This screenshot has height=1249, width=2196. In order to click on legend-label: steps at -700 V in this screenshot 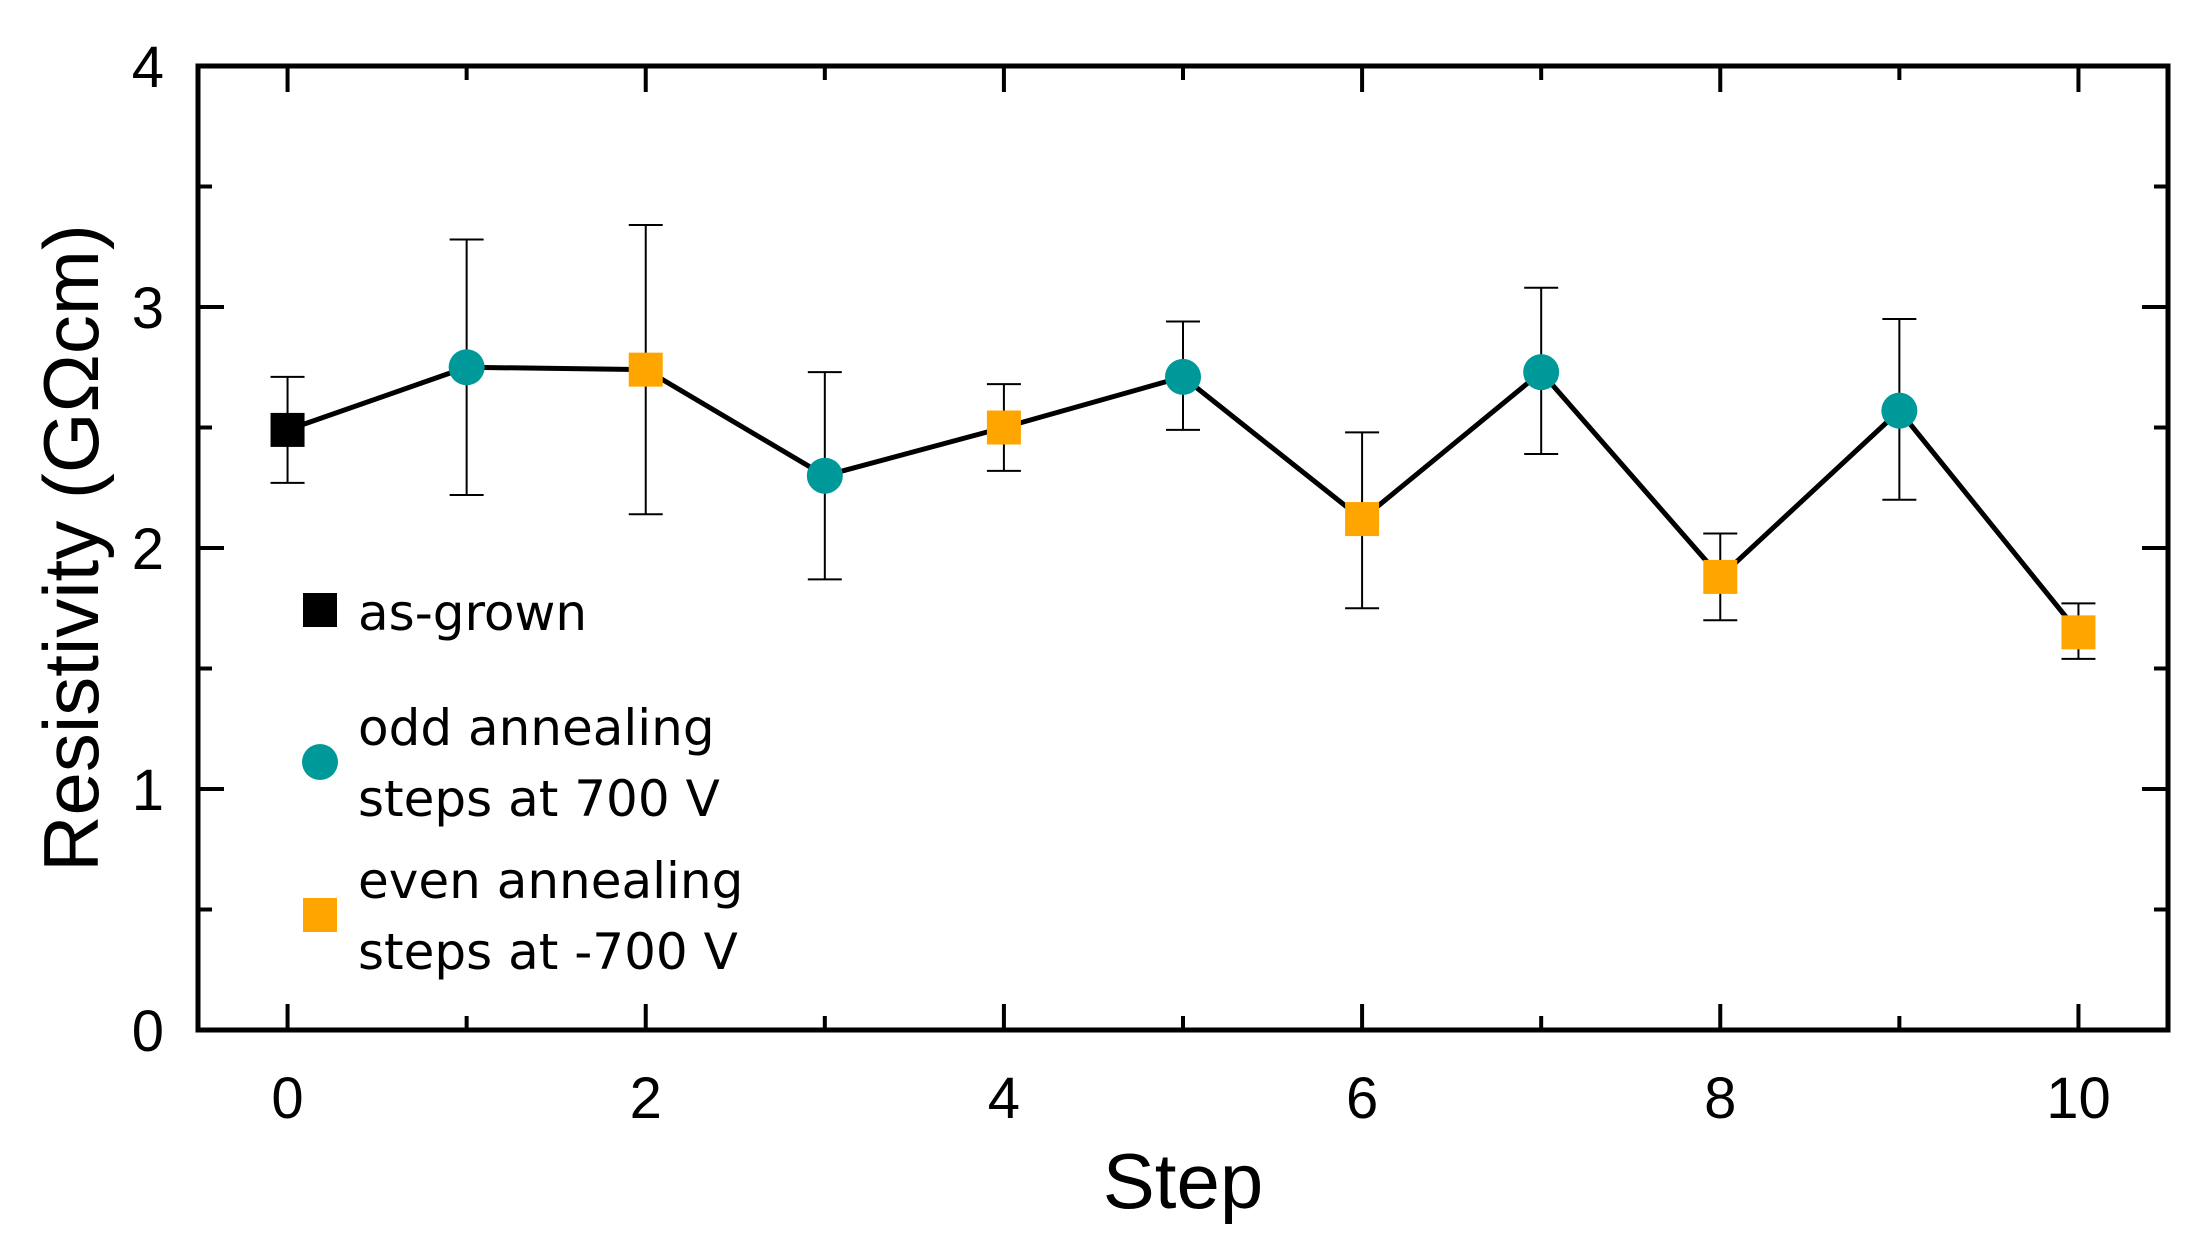, I will do `click(548, 952)`.